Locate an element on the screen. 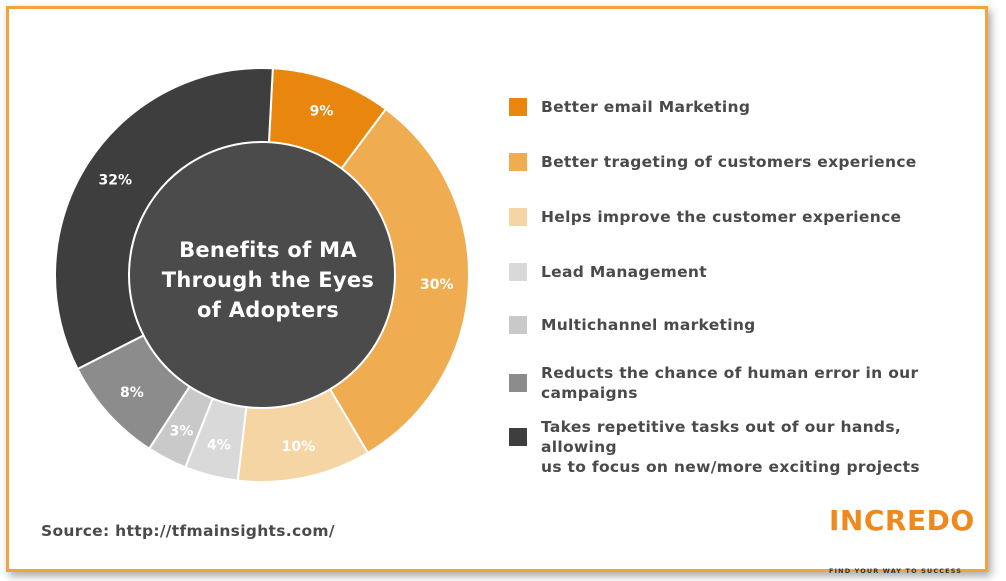 This screenshot has width=1006, height=581. chart-title-line-1: Benefits of MA is located at coordinates (268, 250).